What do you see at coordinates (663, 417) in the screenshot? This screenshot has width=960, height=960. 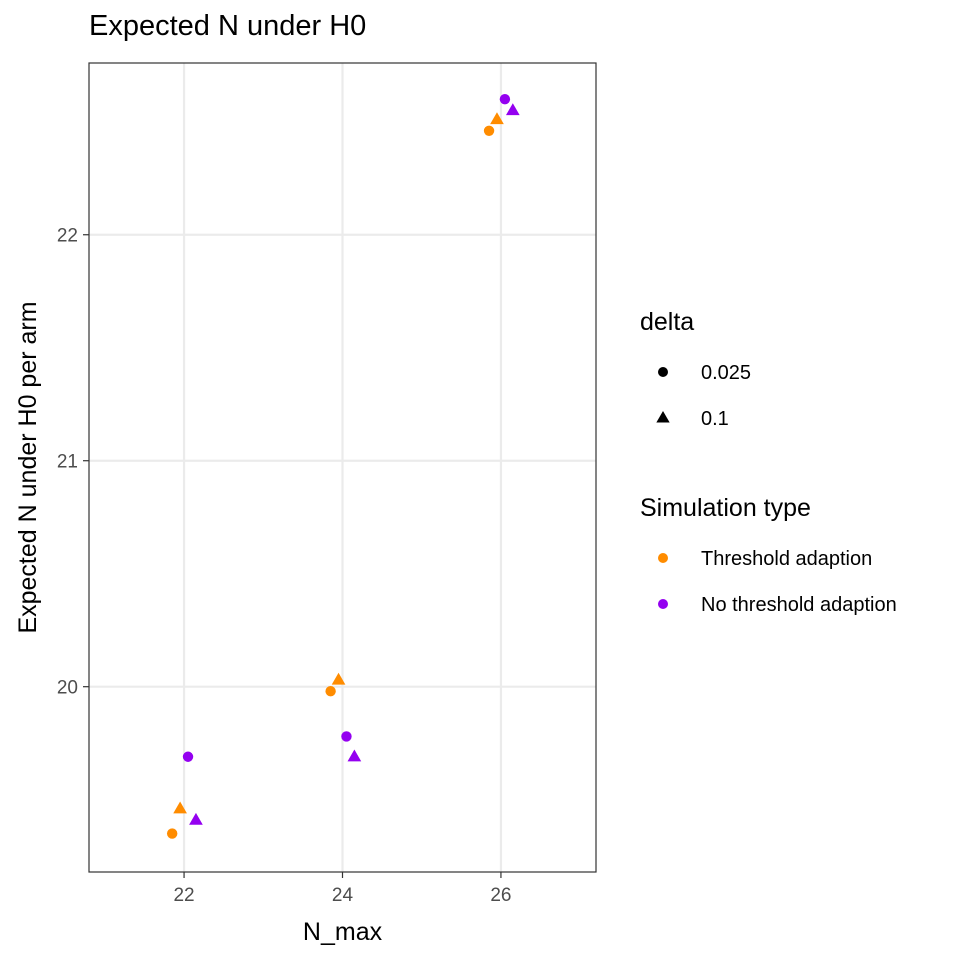 I see `legend-key-triangle` at bounding box center [663, 417].